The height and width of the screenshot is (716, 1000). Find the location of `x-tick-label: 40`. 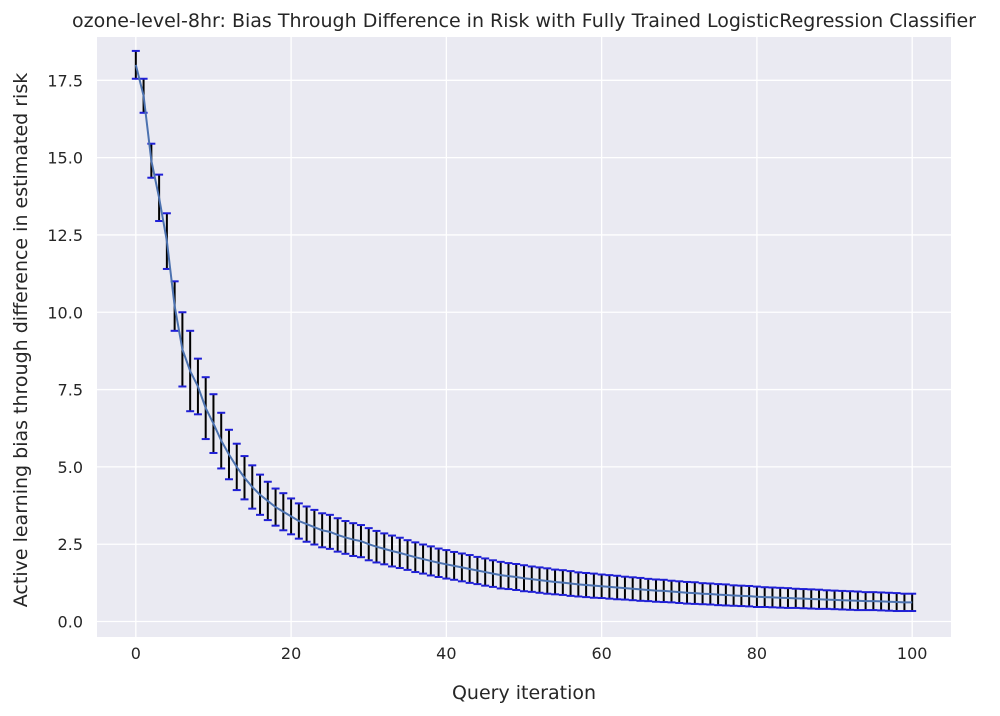

x-tick-label: 40 is located at coordinates (446, 653).